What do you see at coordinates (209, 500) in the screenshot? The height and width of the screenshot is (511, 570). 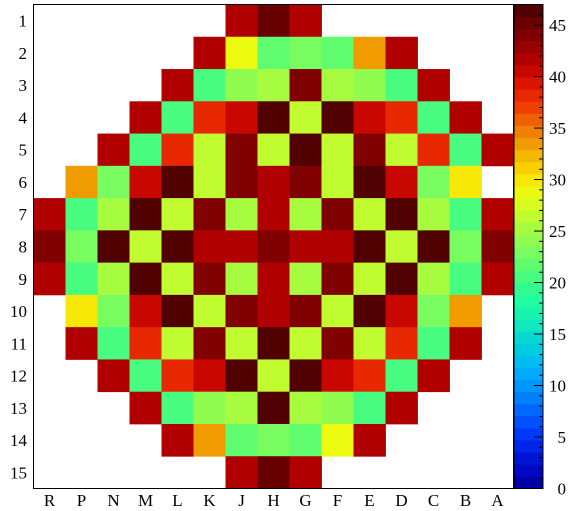 I see `x-tick-label: K` at bounding box center [209, 500].